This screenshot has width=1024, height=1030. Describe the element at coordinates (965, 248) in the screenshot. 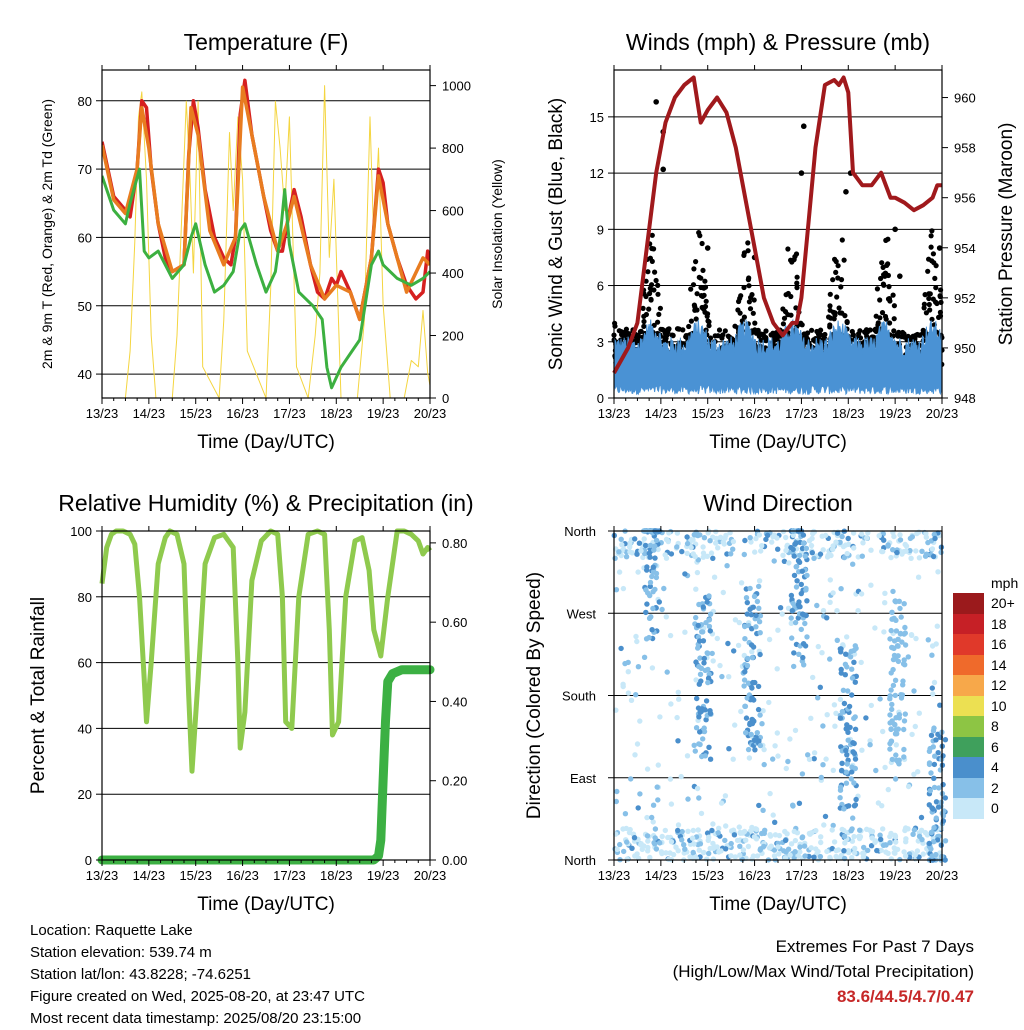

I see `y2-tick-label: 954` at that location.